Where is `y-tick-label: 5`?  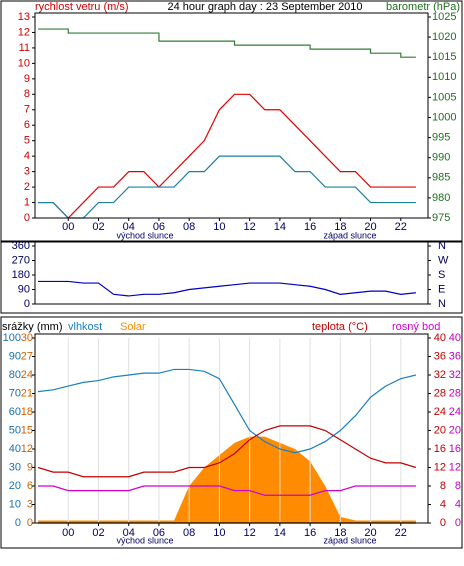
y-tick-label: 5 is located at coordinates (27, 141).